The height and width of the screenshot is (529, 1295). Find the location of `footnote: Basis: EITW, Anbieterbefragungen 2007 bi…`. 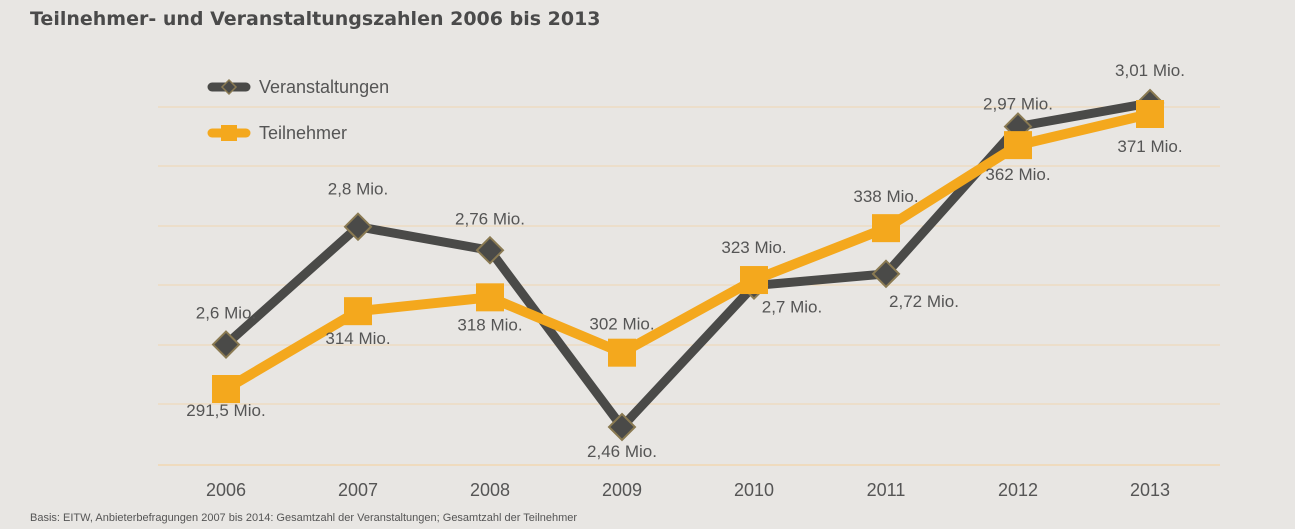

footnote: Basis: EITW, Anbieterbefragungen 2007 bi… is located at coordinates (304, 518).